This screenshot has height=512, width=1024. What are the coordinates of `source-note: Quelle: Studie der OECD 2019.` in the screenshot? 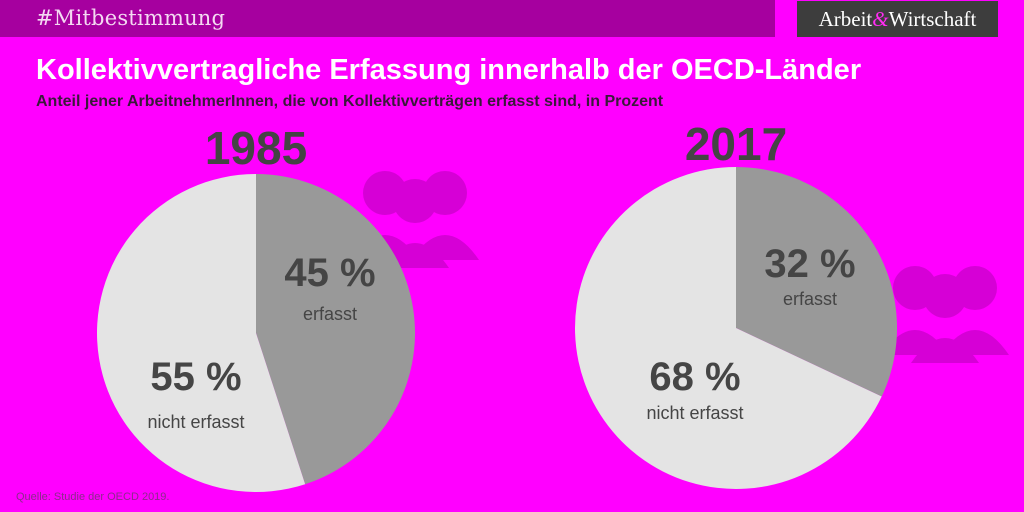 It's located at (93, 497).